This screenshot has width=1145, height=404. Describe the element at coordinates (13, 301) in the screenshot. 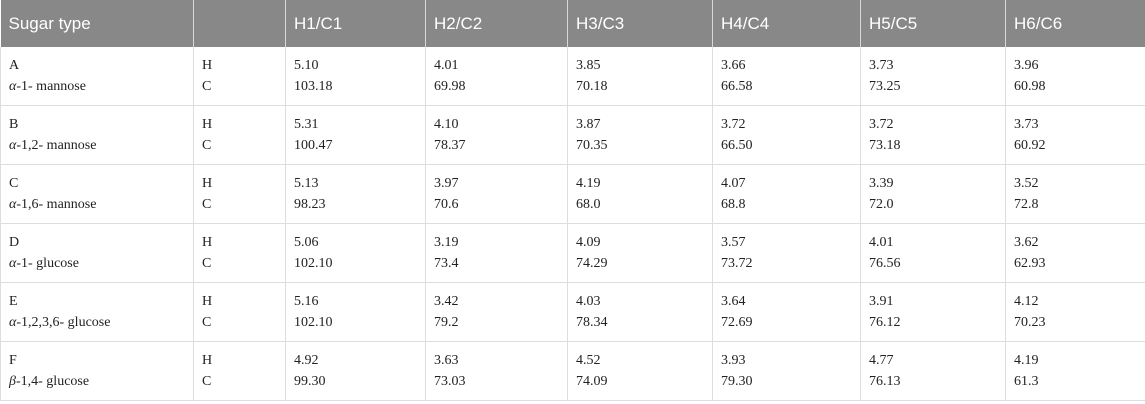

I see `sugar-label: E` at that location.